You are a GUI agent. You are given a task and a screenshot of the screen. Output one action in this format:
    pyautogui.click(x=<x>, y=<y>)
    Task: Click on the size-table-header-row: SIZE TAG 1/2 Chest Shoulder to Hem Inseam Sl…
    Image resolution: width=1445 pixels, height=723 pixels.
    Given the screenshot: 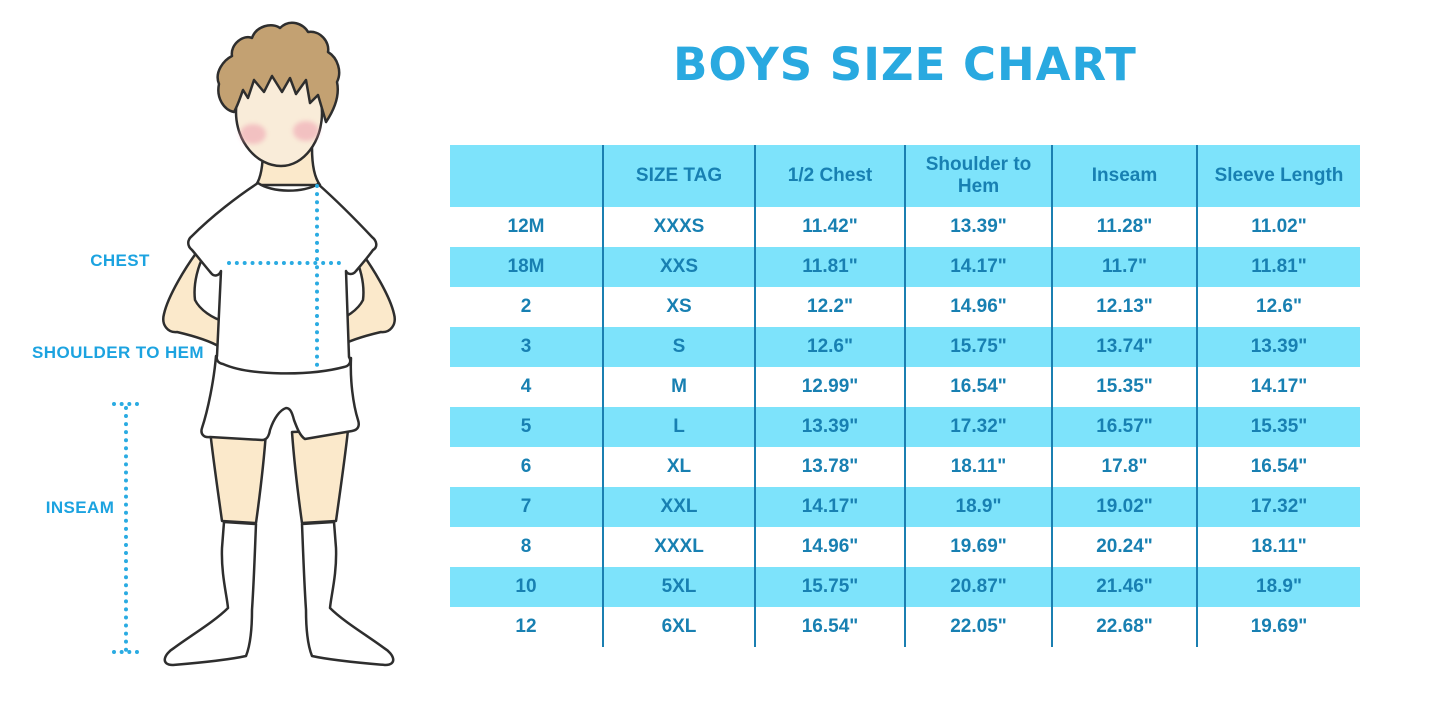 What is the action you would take?
    pyautogui.click(x=905, y=176)
    